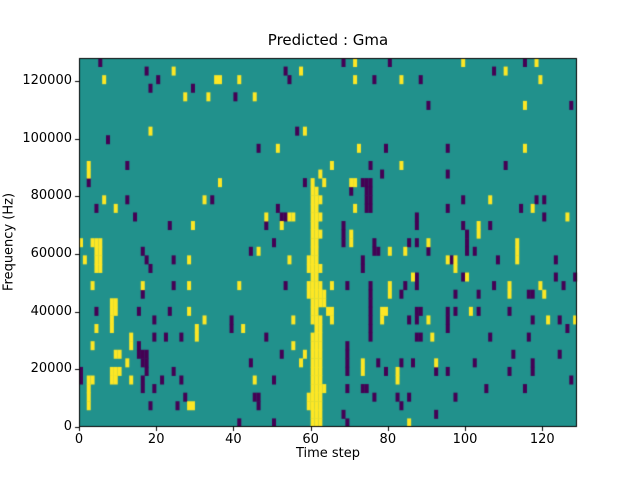 This screenshot has width=640, height=480. Describe the element at coordinates (47, 138) in the screenshot. I see `y-tick-label: 100000` at that location.